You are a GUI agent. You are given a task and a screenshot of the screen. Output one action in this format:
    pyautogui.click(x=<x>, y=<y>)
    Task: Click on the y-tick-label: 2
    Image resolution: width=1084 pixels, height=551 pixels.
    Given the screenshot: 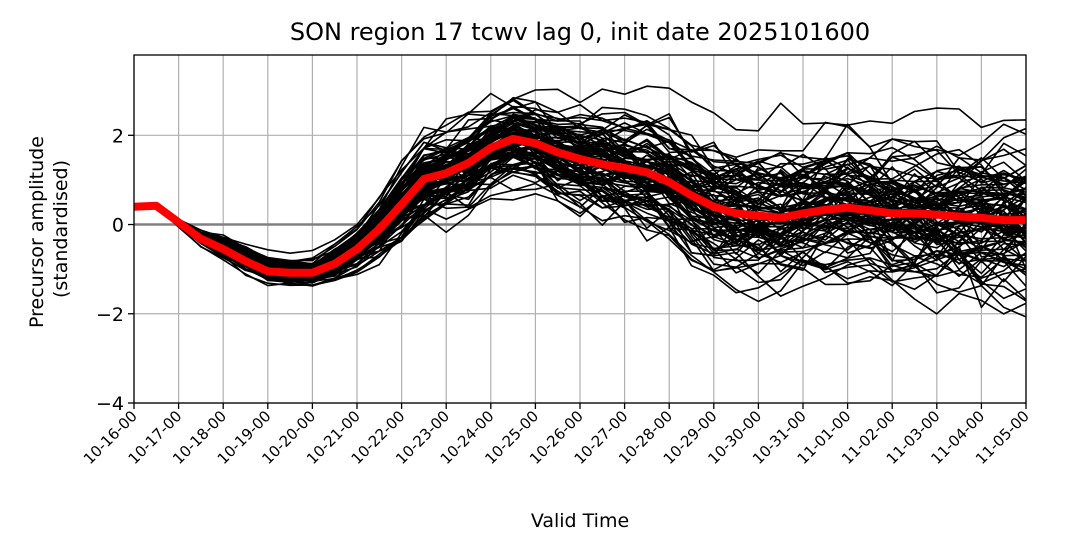 What is the action you would take?
    pyautogui.click(x=118, y=136)
    